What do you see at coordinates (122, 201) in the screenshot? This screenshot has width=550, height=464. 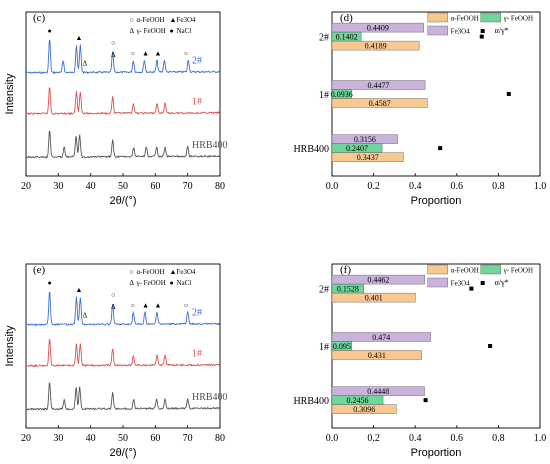 I see `x-axis-label: 2θ/(°)` at bounding box center [122, 201].